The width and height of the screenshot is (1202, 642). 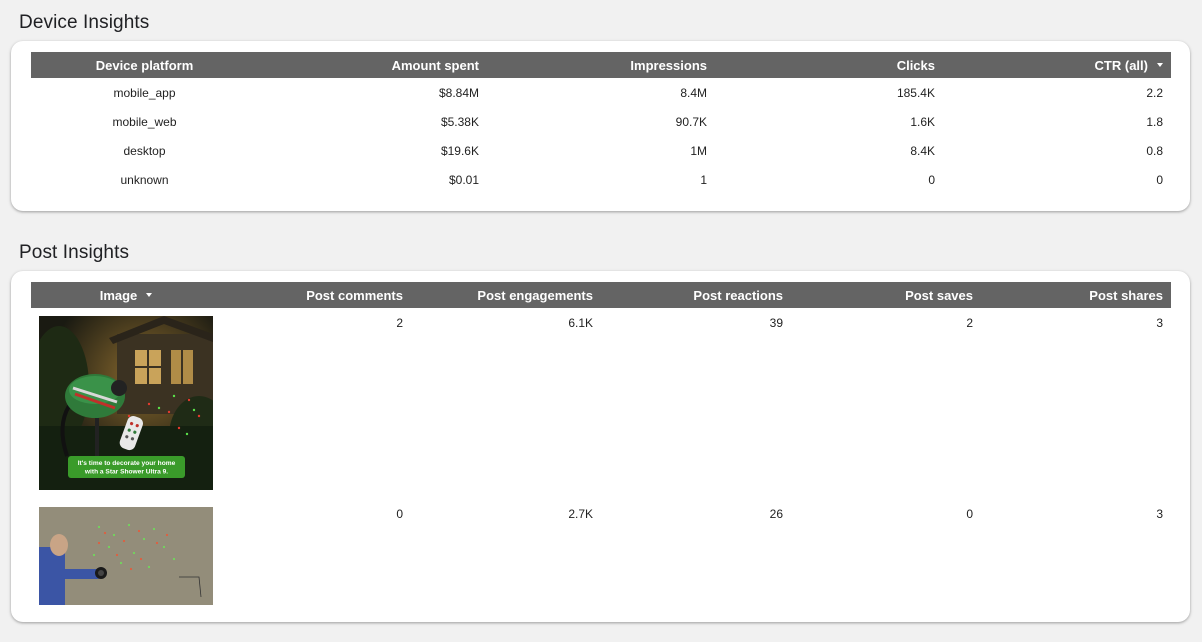 What do you see at coordinates (399, 514) in the screenshot?
I see `post-comments-cell: 0` at bounding box center [399, 514].